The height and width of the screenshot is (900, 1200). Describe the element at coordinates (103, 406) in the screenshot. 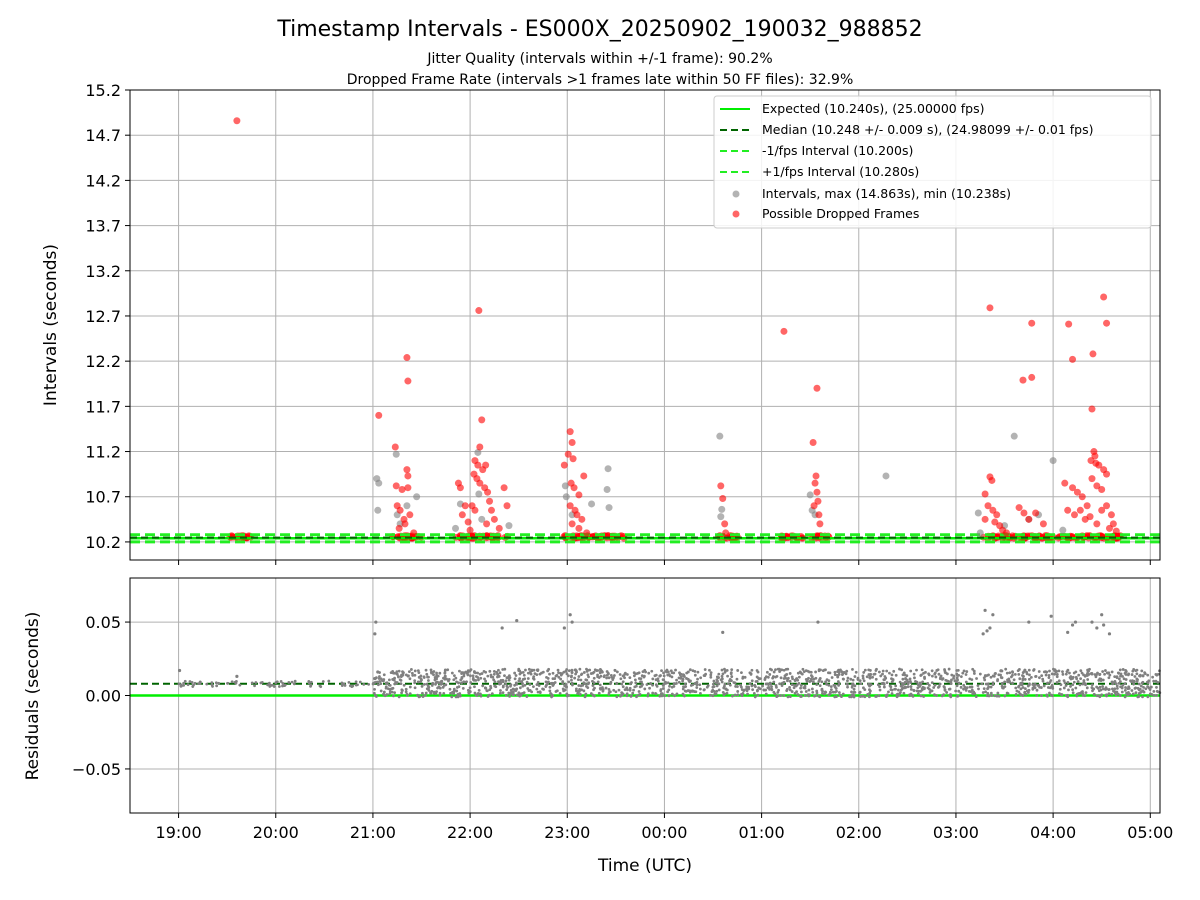

I see `y-tick-label: 11.7` at that location.